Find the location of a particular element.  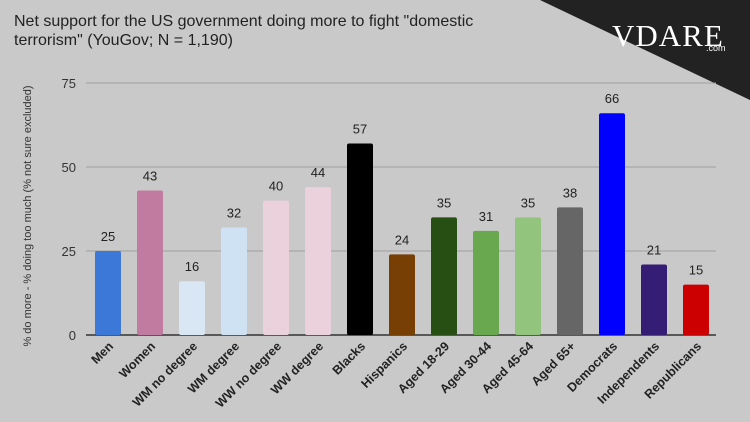

data-label: 31 is located at coordinates (486, 216).